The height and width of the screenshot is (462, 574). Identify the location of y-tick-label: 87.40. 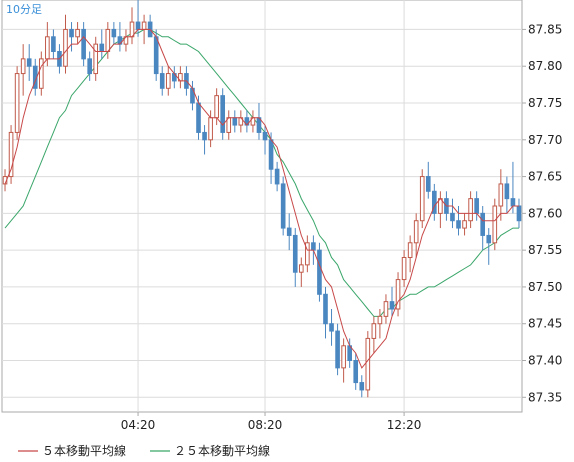
(545, 361).